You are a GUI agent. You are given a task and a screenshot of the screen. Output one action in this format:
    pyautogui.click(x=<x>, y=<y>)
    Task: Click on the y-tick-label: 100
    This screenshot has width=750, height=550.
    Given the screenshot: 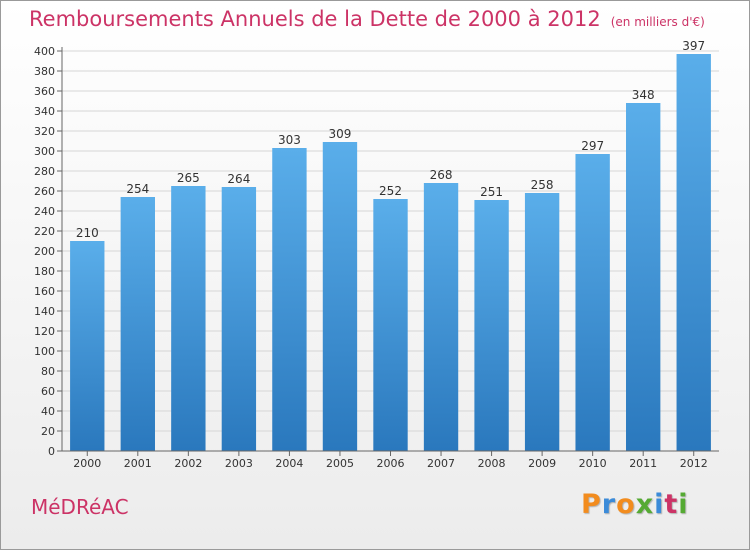 What is the action you would take?
    pyautogui.click(x=44, y=351)
    